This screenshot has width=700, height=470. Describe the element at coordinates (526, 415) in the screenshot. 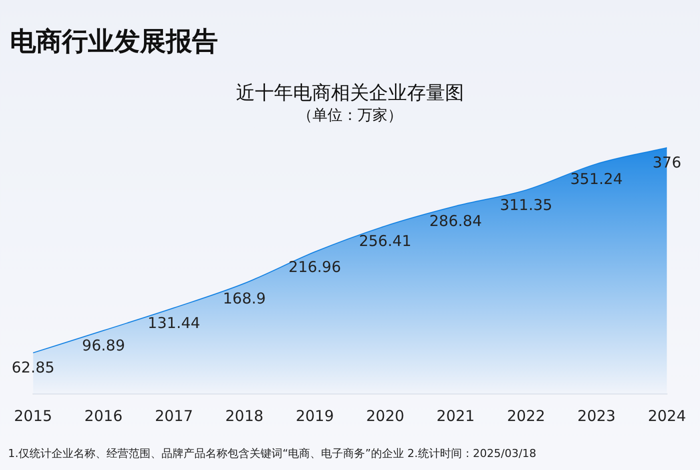

I see `x-tick-label: 2022` at that location.